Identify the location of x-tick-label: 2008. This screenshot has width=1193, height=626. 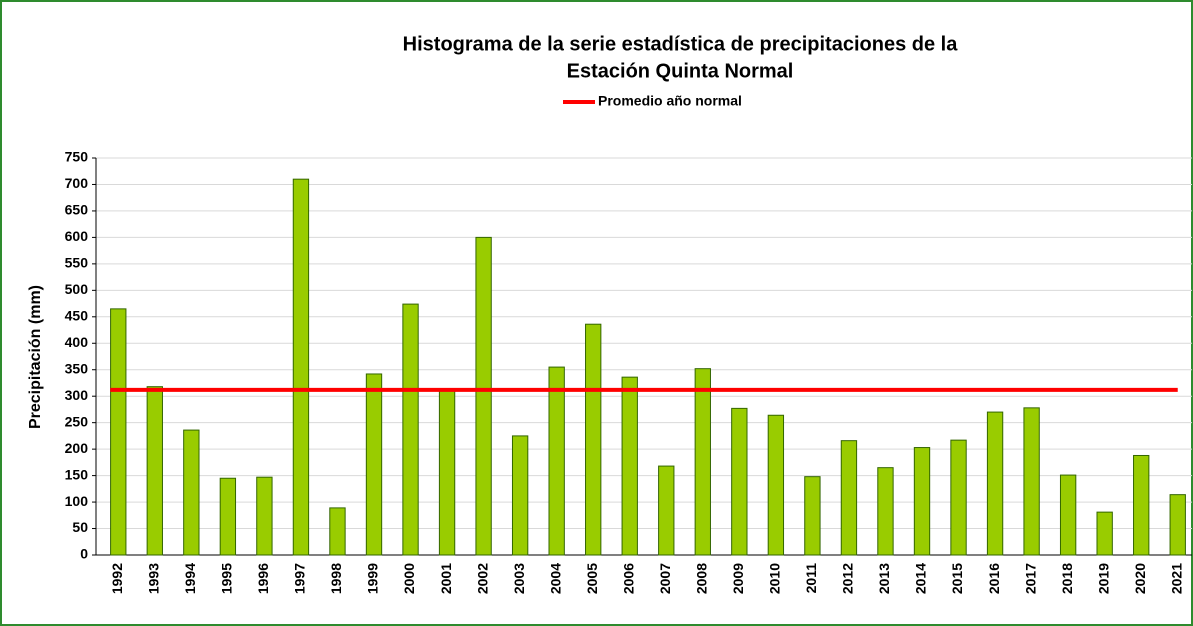
(702, 578).